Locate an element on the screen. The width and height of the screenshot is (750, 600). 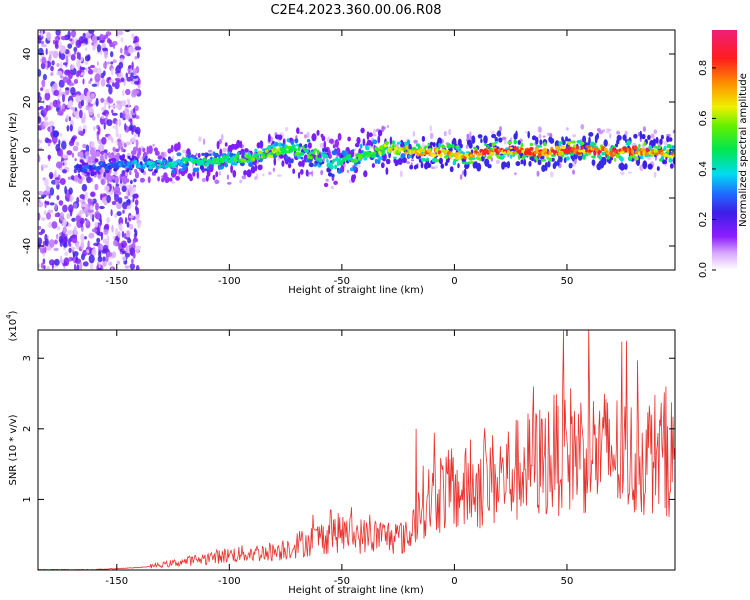
x-tick-label: -50 is located at coordinates (342, 281).